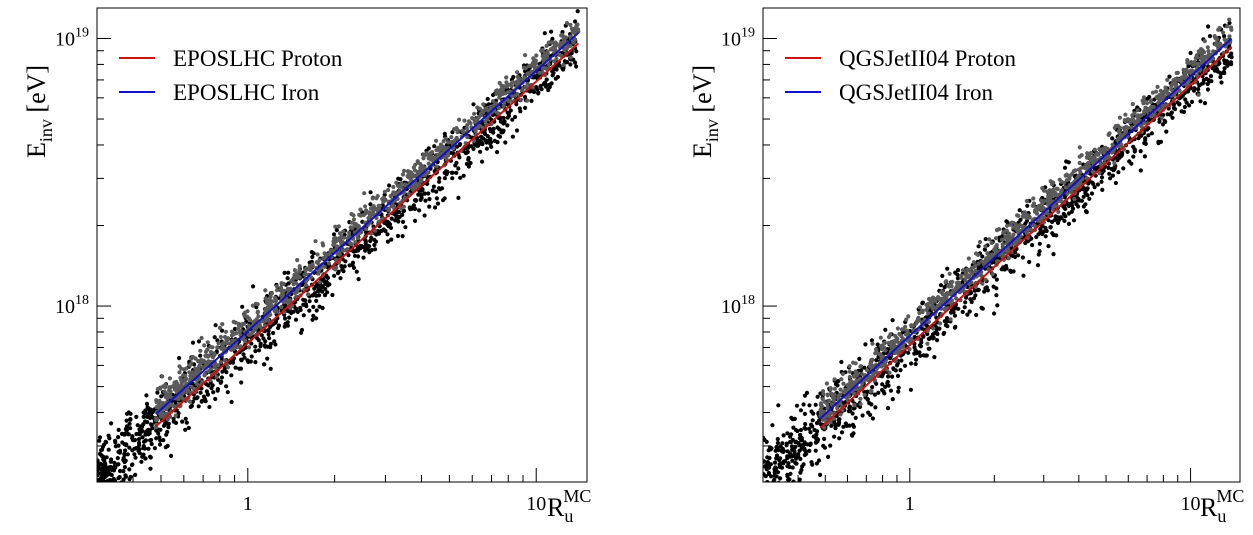 This screenshot has height=535, width=1253. I want to click on y-tick-label: 1019, so click(738, 37).